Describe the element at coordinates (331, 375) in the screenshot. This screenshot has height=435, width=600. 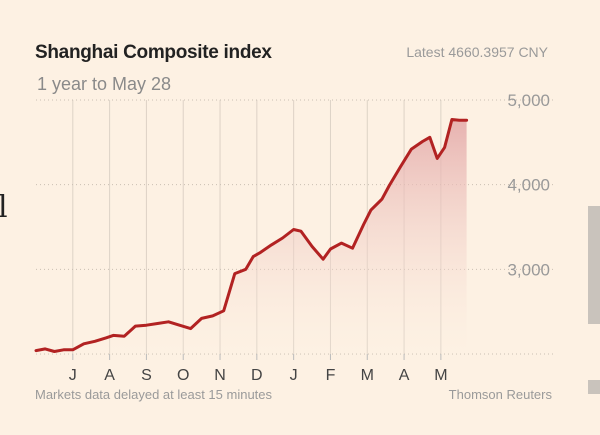
I see `x-tick-label: F` at that location.